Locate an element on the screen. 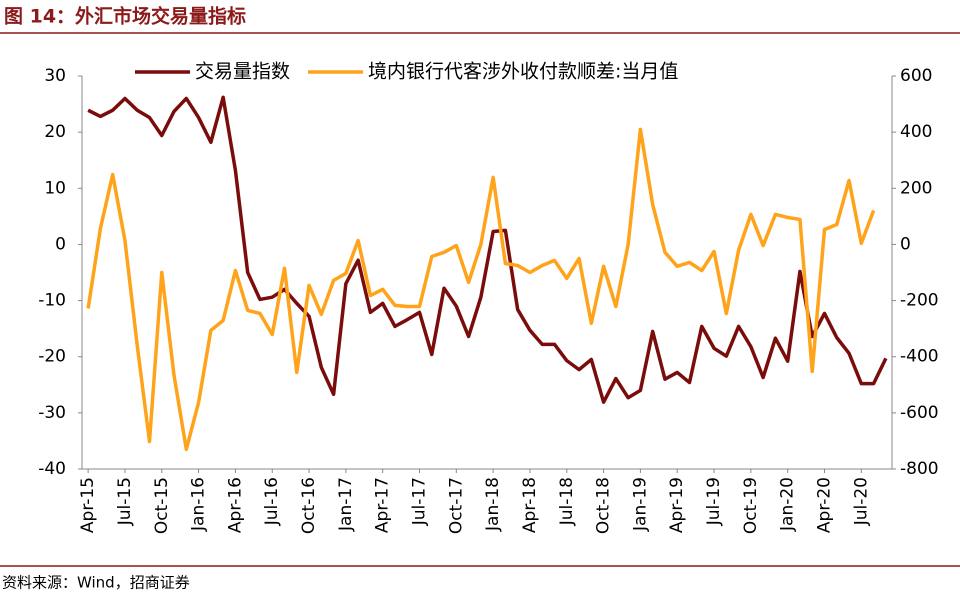  y-tick-label: -10 is located at coordinates (52, 301).